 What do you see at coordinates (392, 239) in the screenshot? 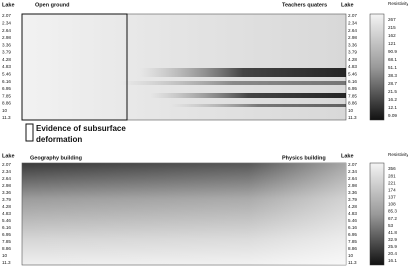
I see `colorbar-label: 32.9` at bounding box center [392, 239].